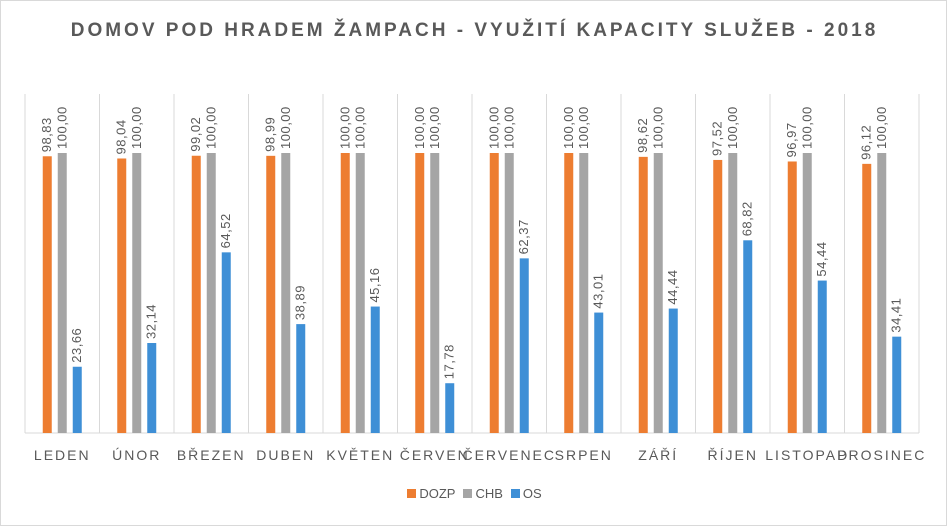  I want to click on data-label: 64,52, so click(225, 230).